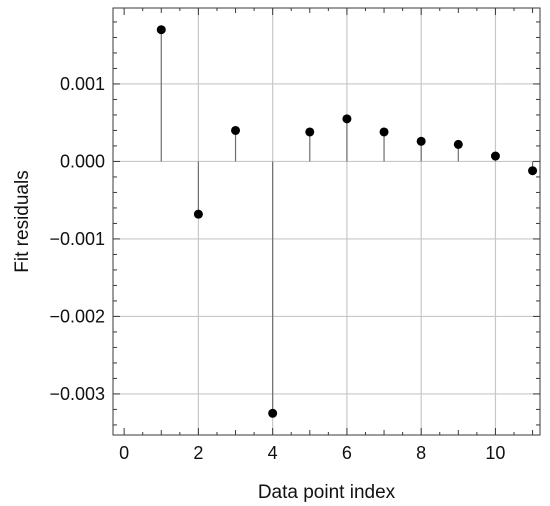 The width and height of the screenshot is (550, 506). I want to click on x-tick-label: 8, so click(421, 453).